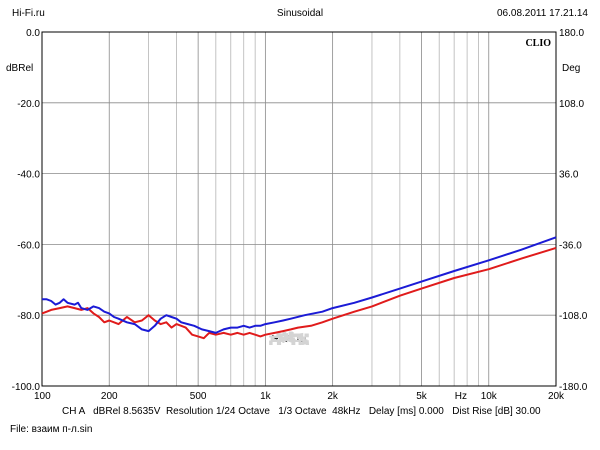 This screenshot has width=600, height=450. I want to click on y-tick-label: -20.0, so click(28, 104).